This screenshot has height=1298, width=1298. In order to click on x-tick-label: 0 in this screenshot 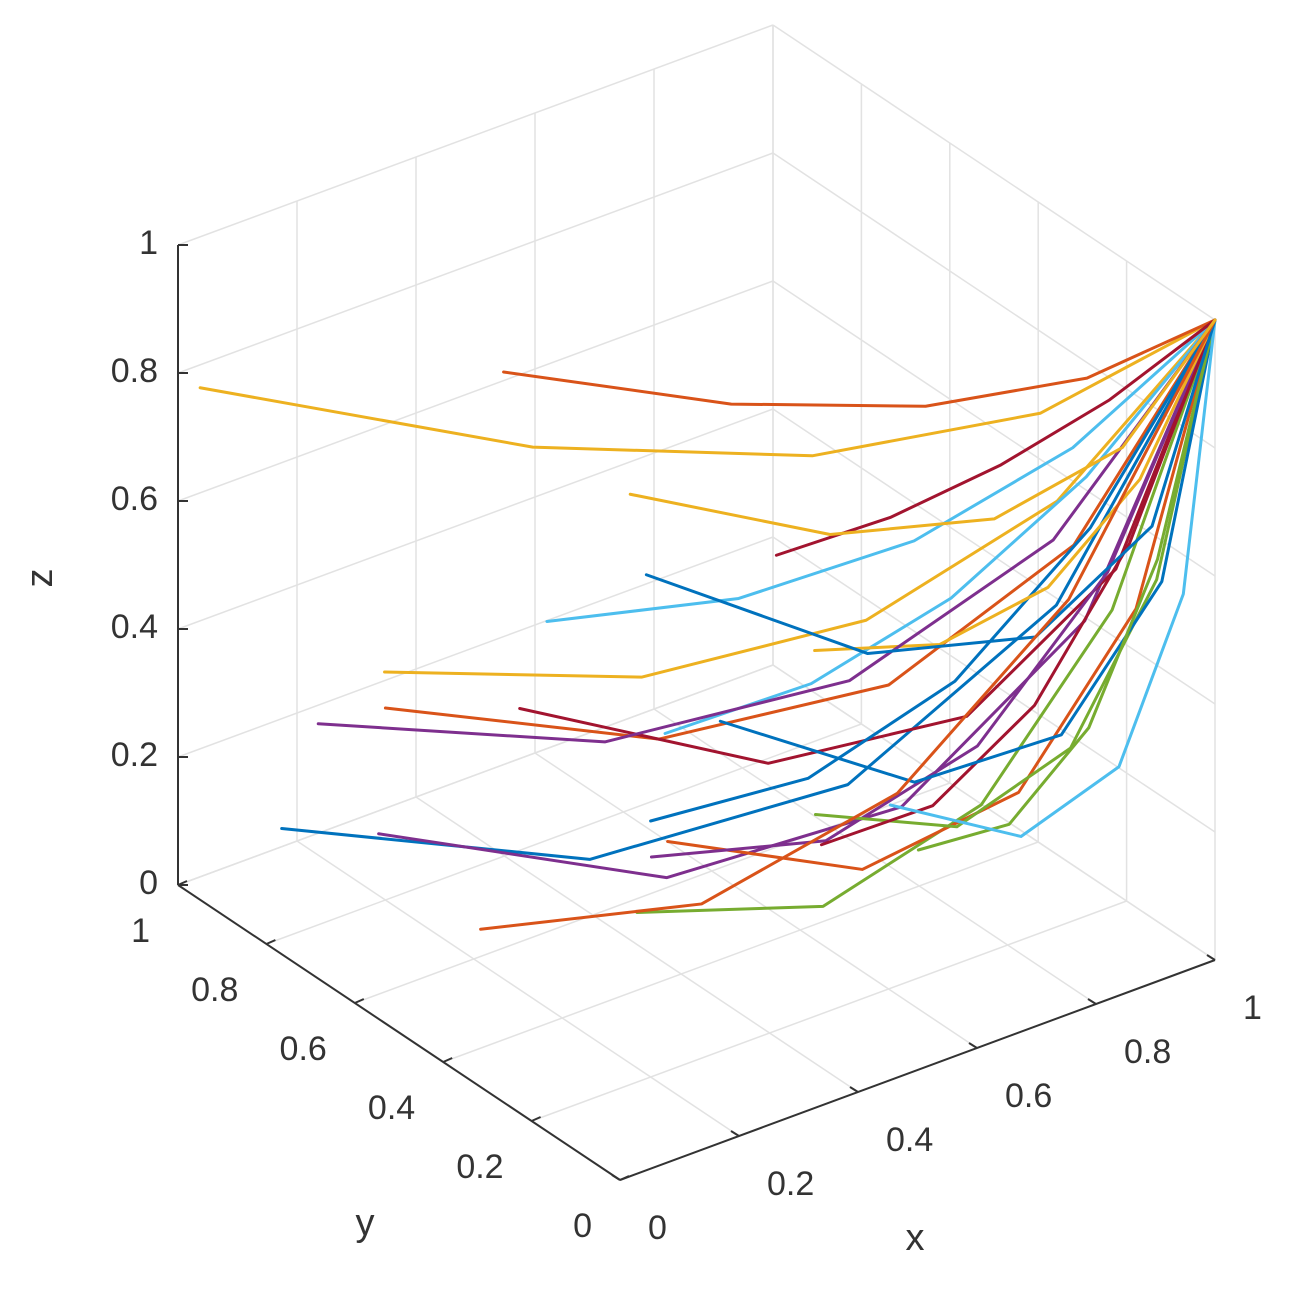, I will do `click(657, 1228)`.